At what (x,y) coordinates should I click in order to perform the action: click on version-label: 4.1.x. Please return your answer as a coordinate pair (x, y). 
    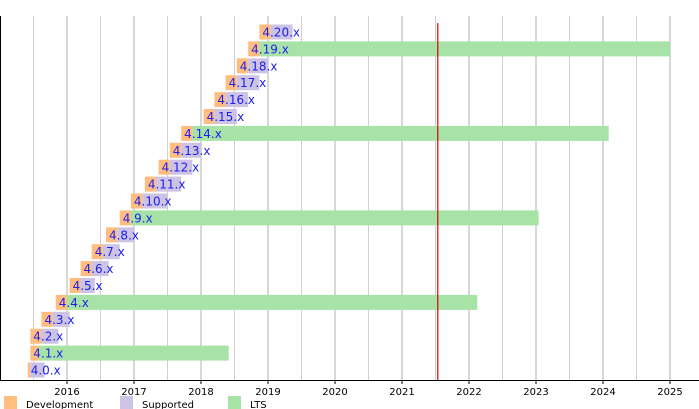
    Looking at the image, I should click on (48, 354).